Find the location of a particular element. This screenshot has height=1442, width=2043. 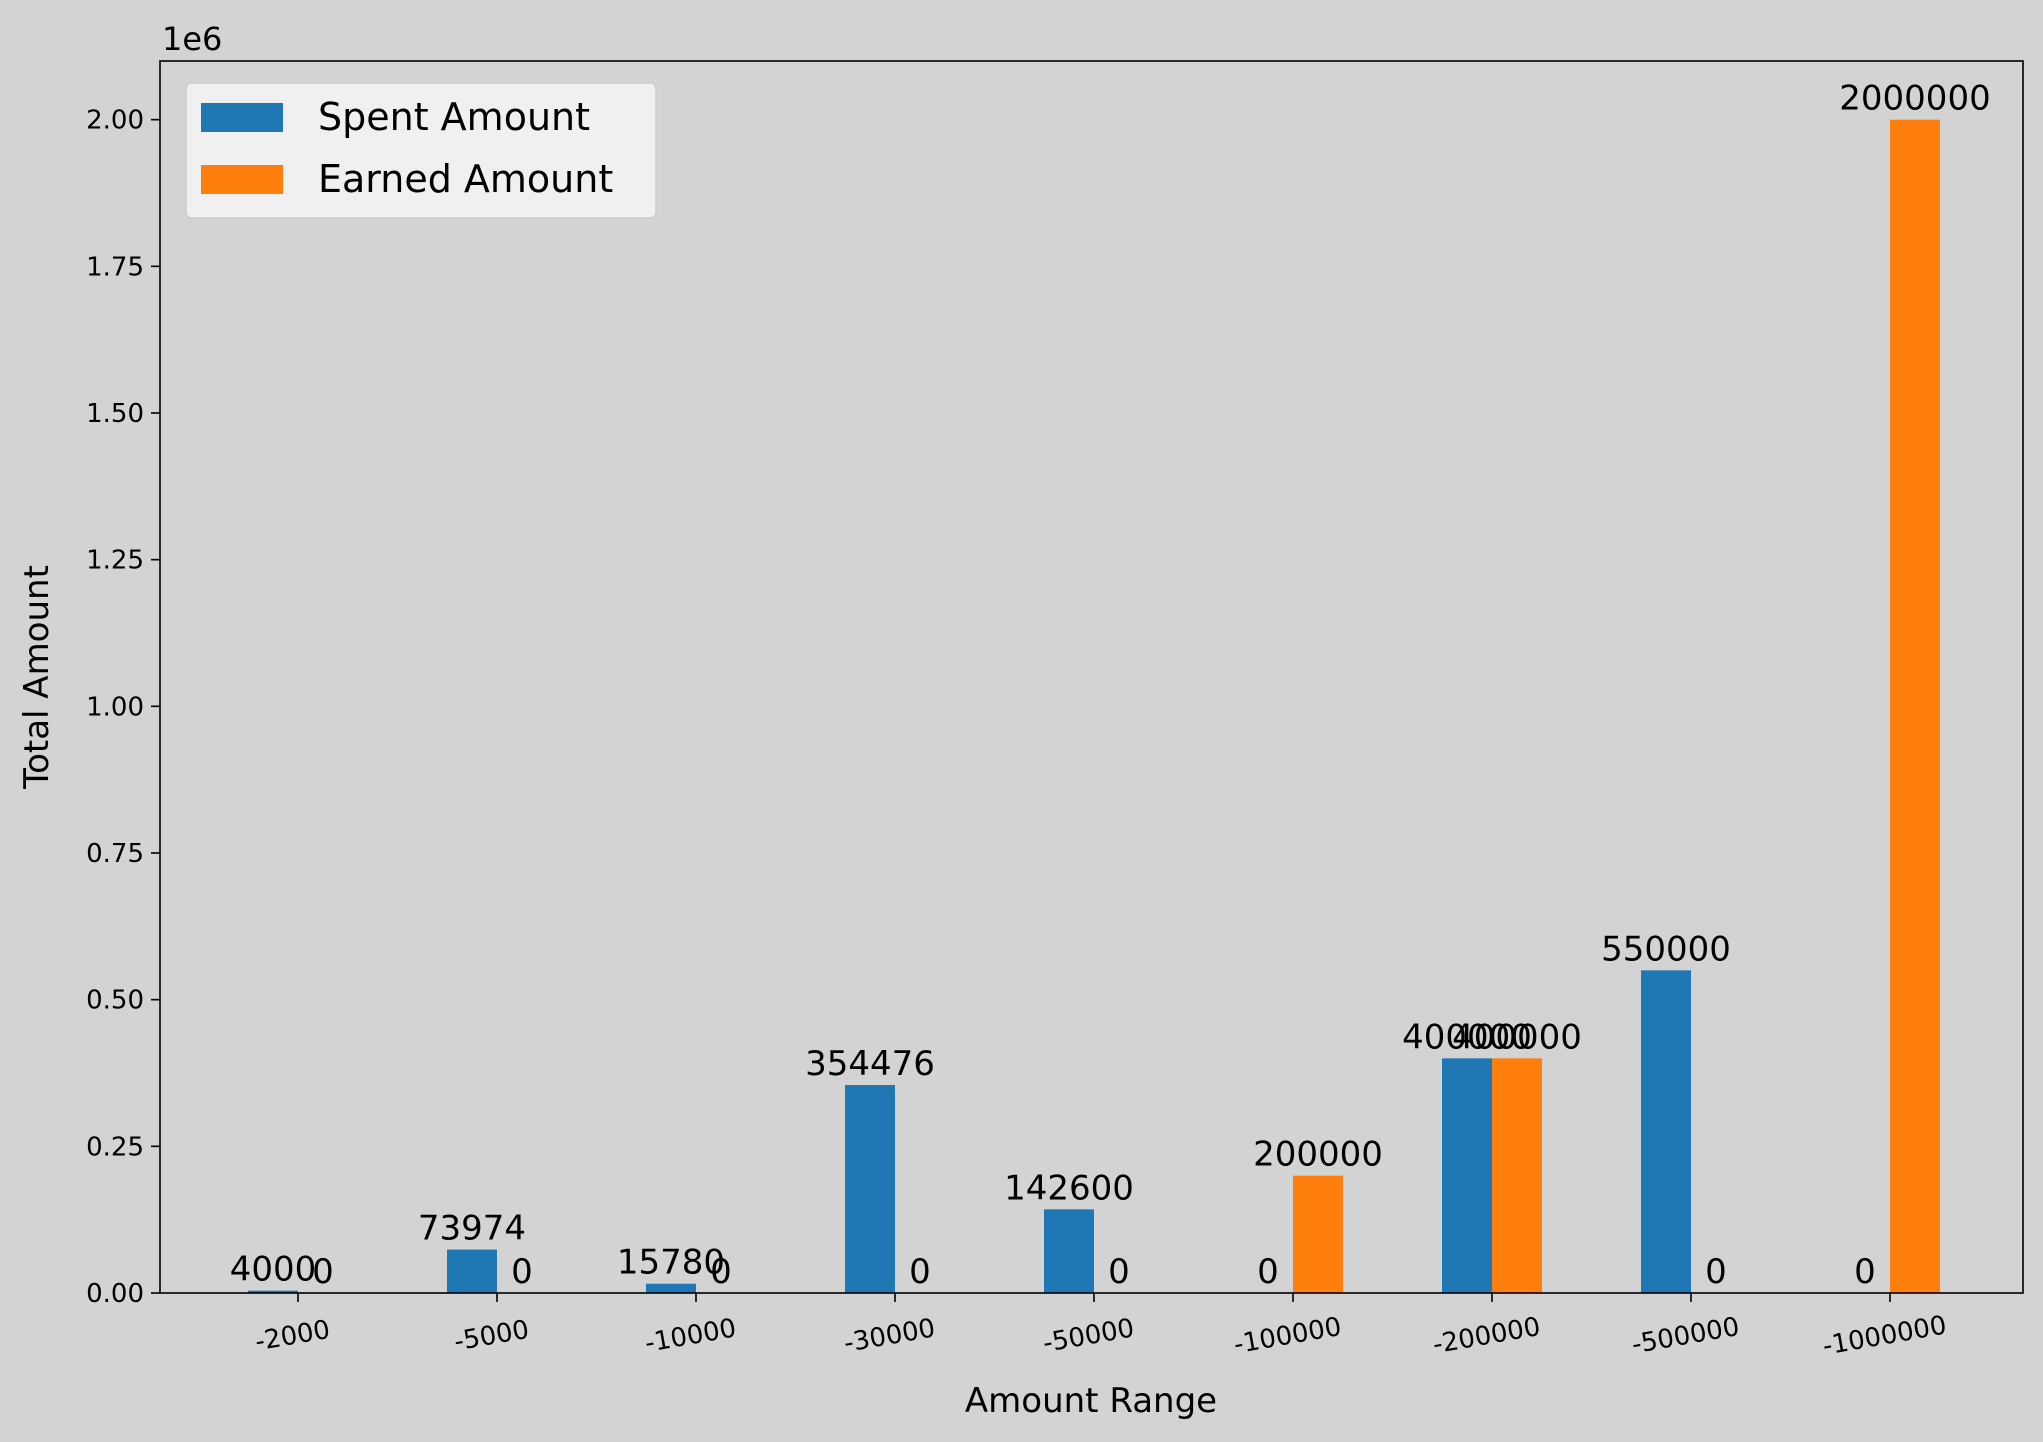

value-label-spent-0: 4000 is located at coordinates (273, 1270).